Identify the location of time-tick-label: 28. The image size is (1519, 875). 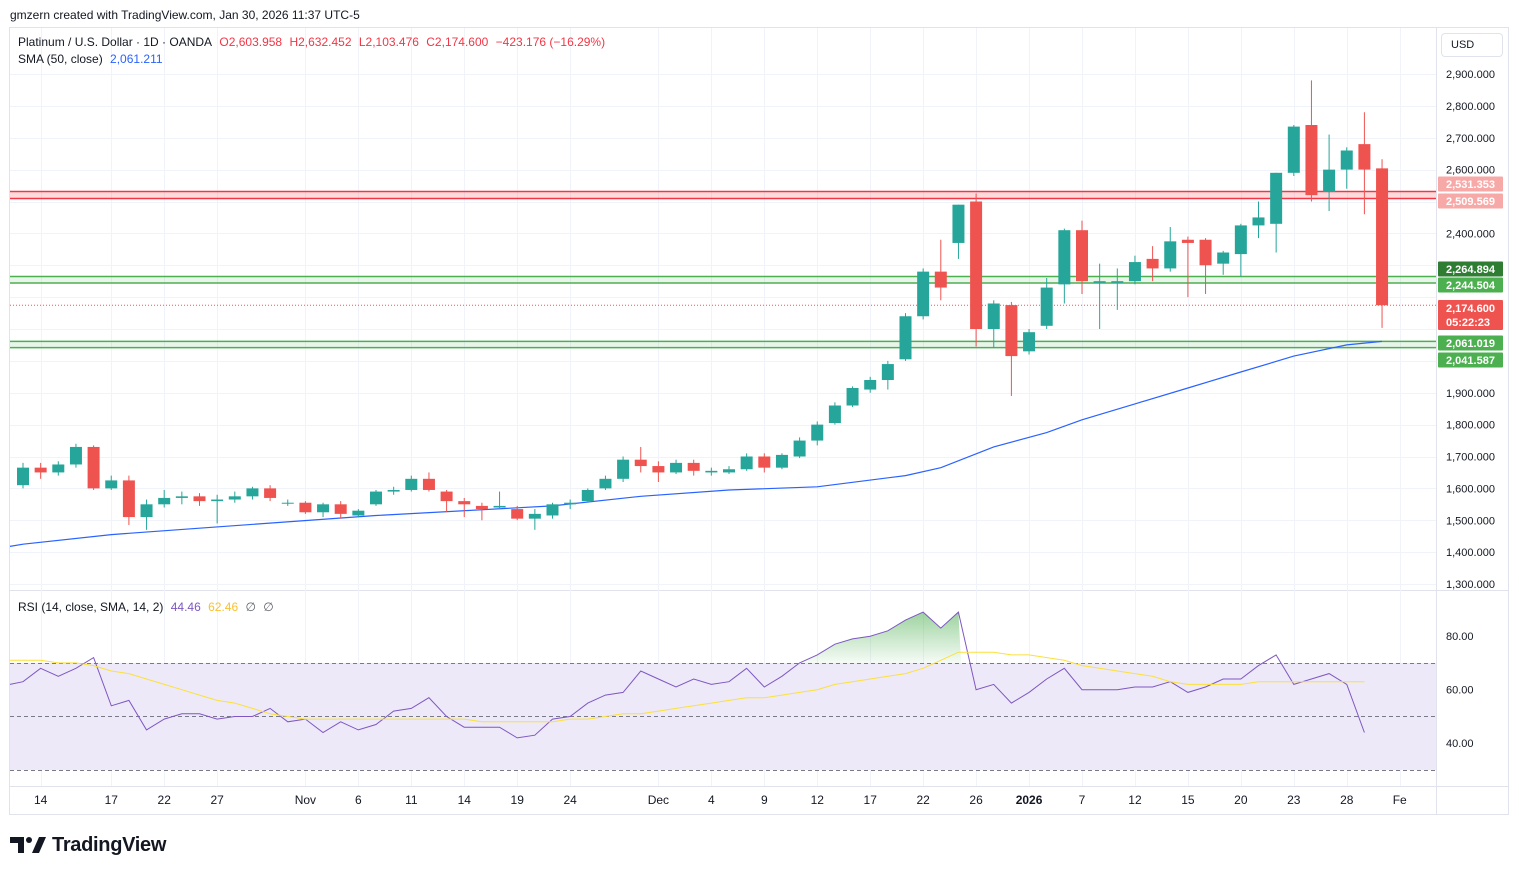
(1347, 800).